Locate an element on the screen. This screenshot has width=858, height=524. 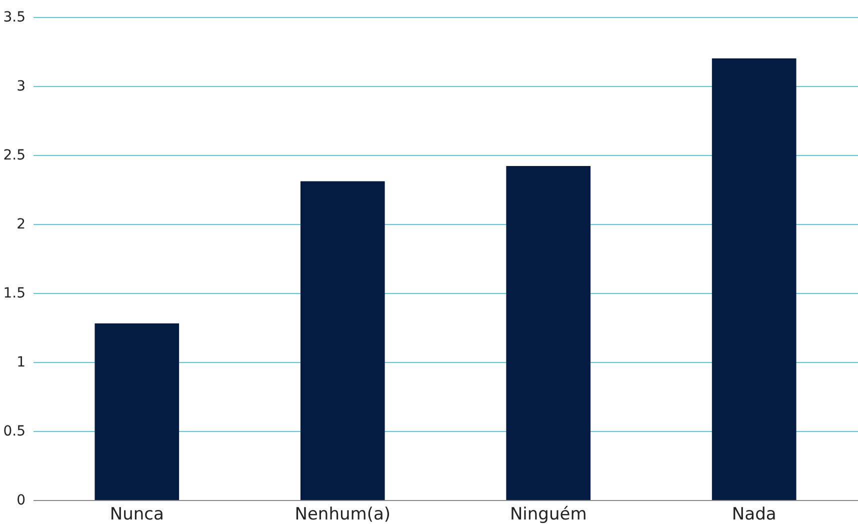
y-tick-label: 2.5 is located at coordinates (14, 156).